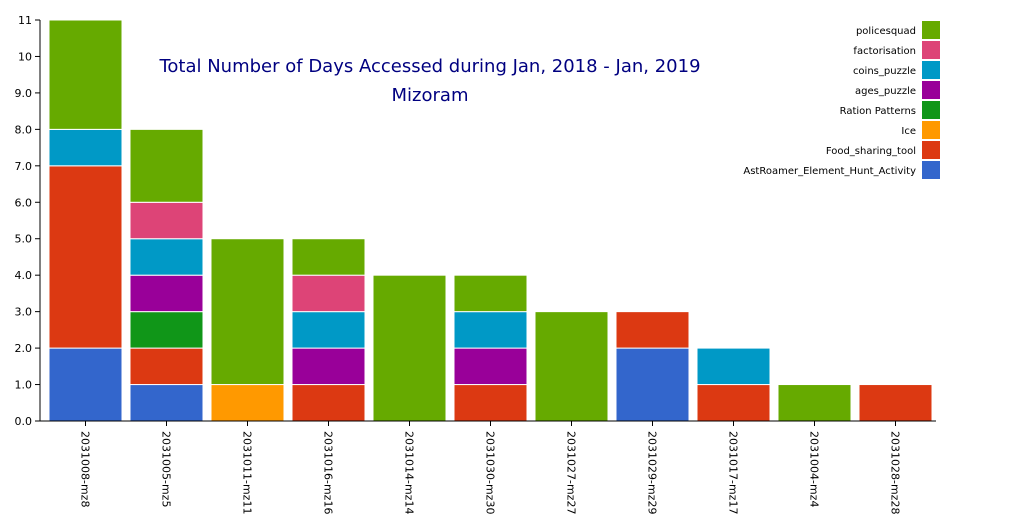  What do you see at coordinates (24, 202) in the screenshot?
I see `y-tick-label: 6.0` at bounding box center [24, 202].